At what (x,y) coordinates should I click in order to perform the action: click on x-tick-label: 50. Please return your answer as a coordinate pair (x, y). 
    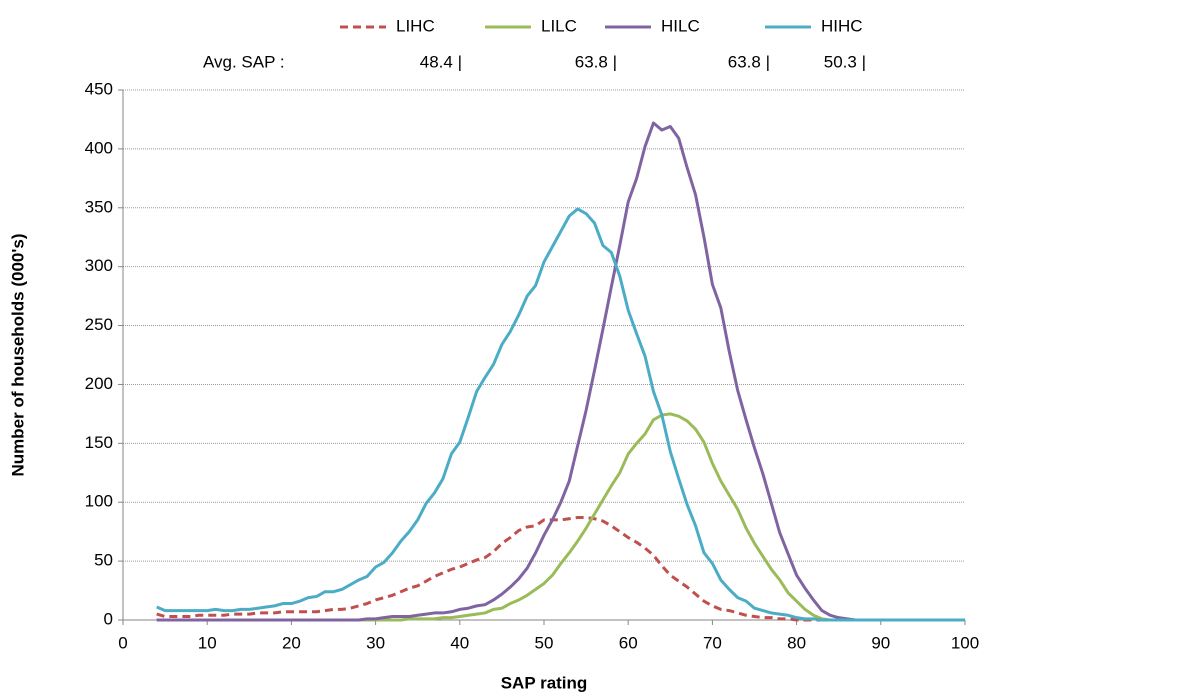
    Looking at the image, I should click on (544, 642).